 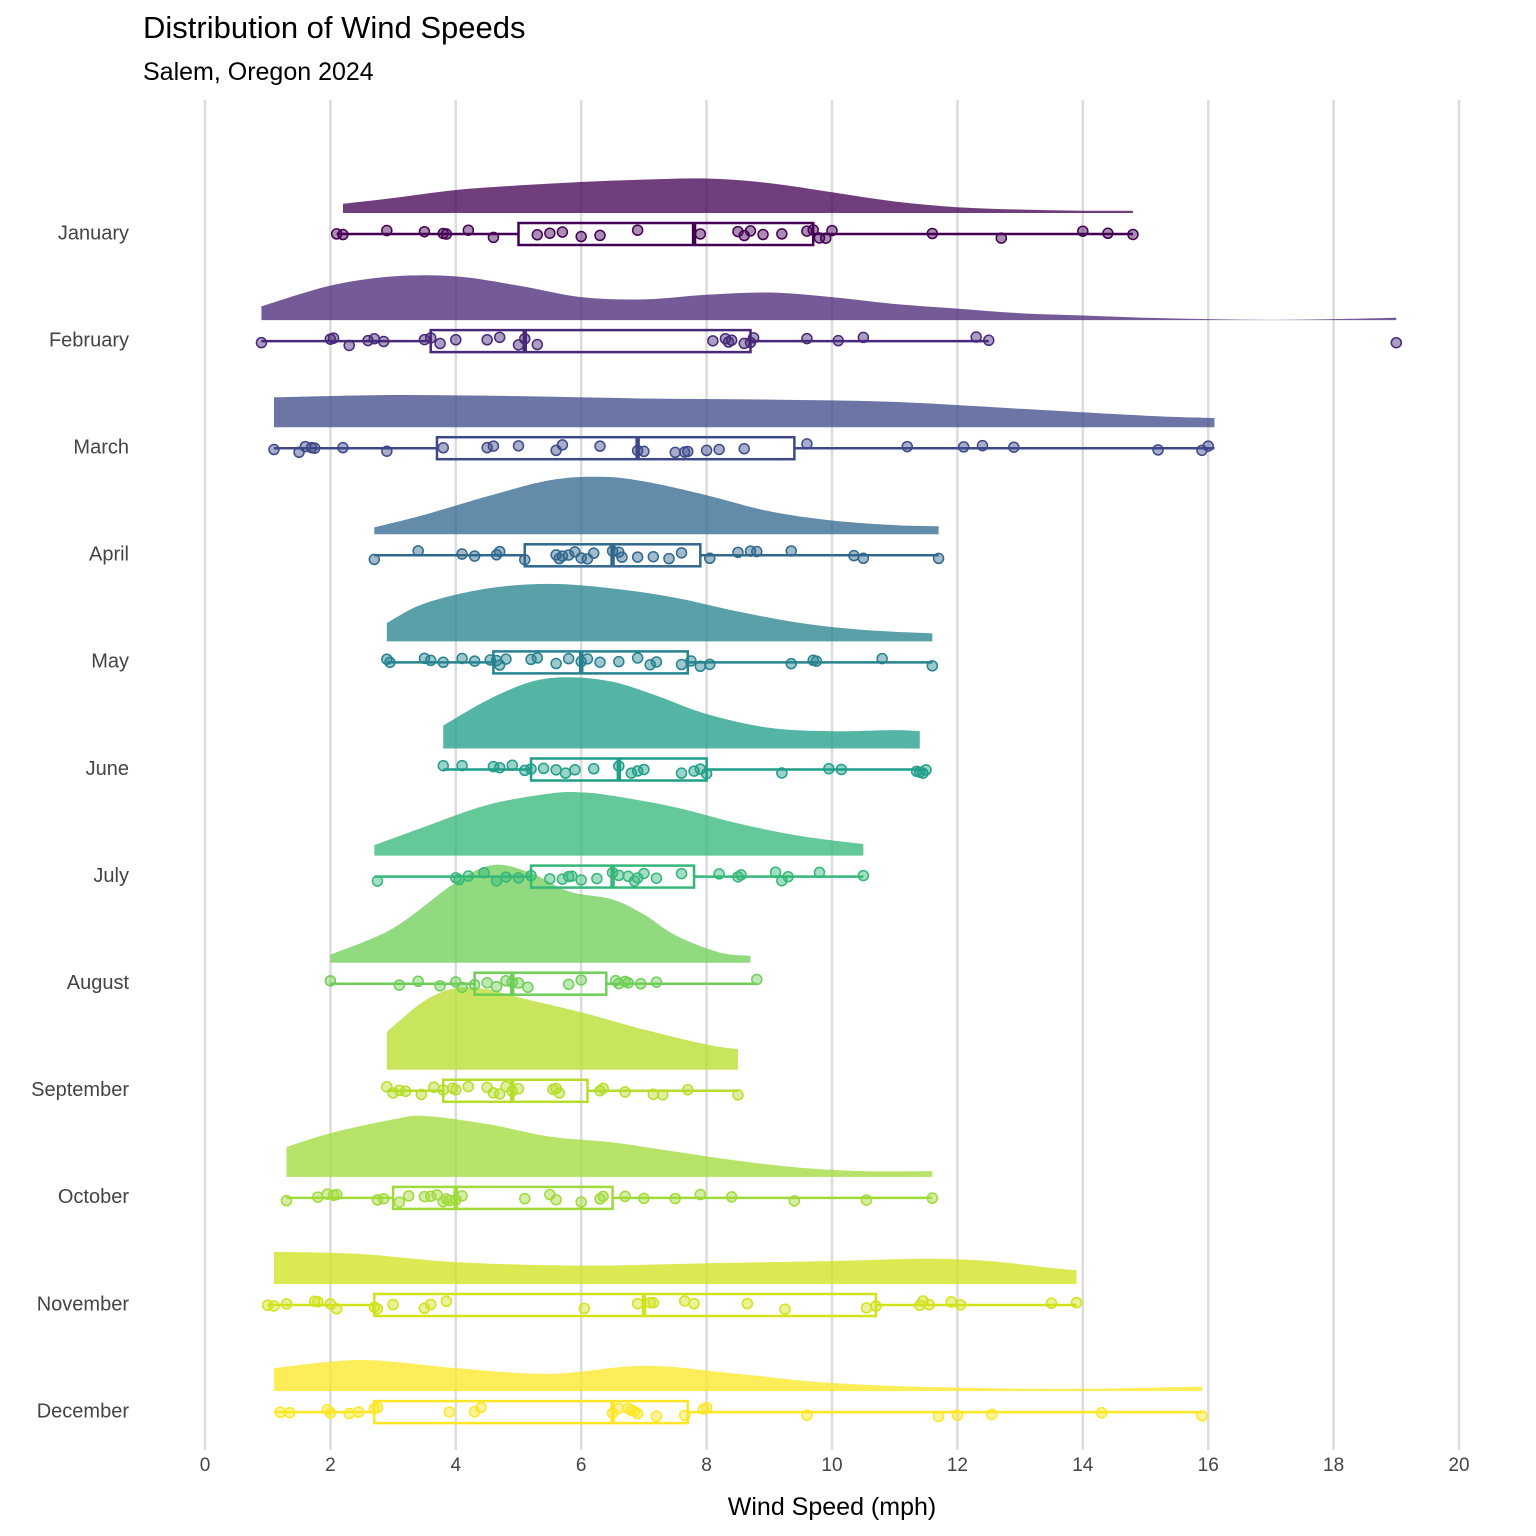 I want to click on y-label-july: July, so click(x=111, y=876).